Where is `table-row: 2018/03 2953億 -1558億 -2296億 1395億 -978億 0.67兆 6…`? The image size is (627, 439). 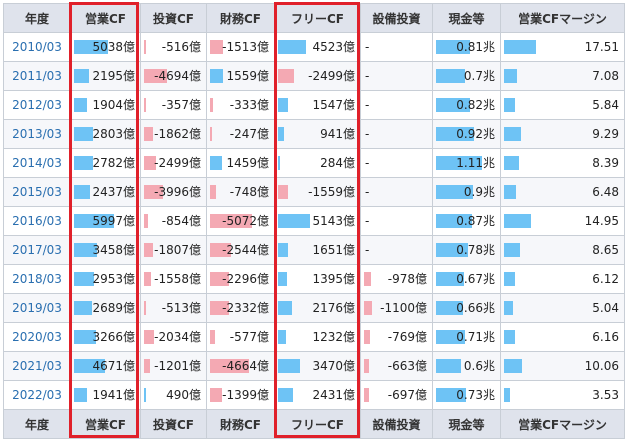 table-row: 2018/03 2953億 -1558億 -2296億 1395億 -978億 0.67兆 6… is located at coordinates (314, 279).